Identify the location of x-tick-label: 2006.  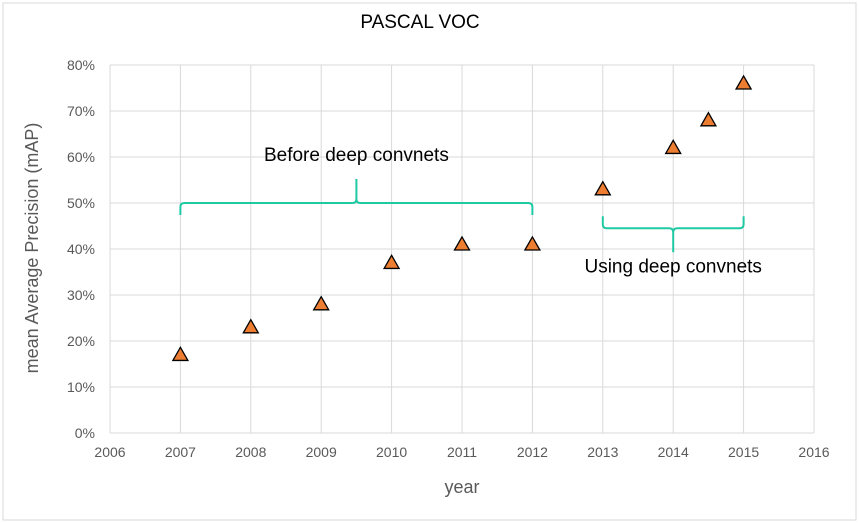
(109, 452).